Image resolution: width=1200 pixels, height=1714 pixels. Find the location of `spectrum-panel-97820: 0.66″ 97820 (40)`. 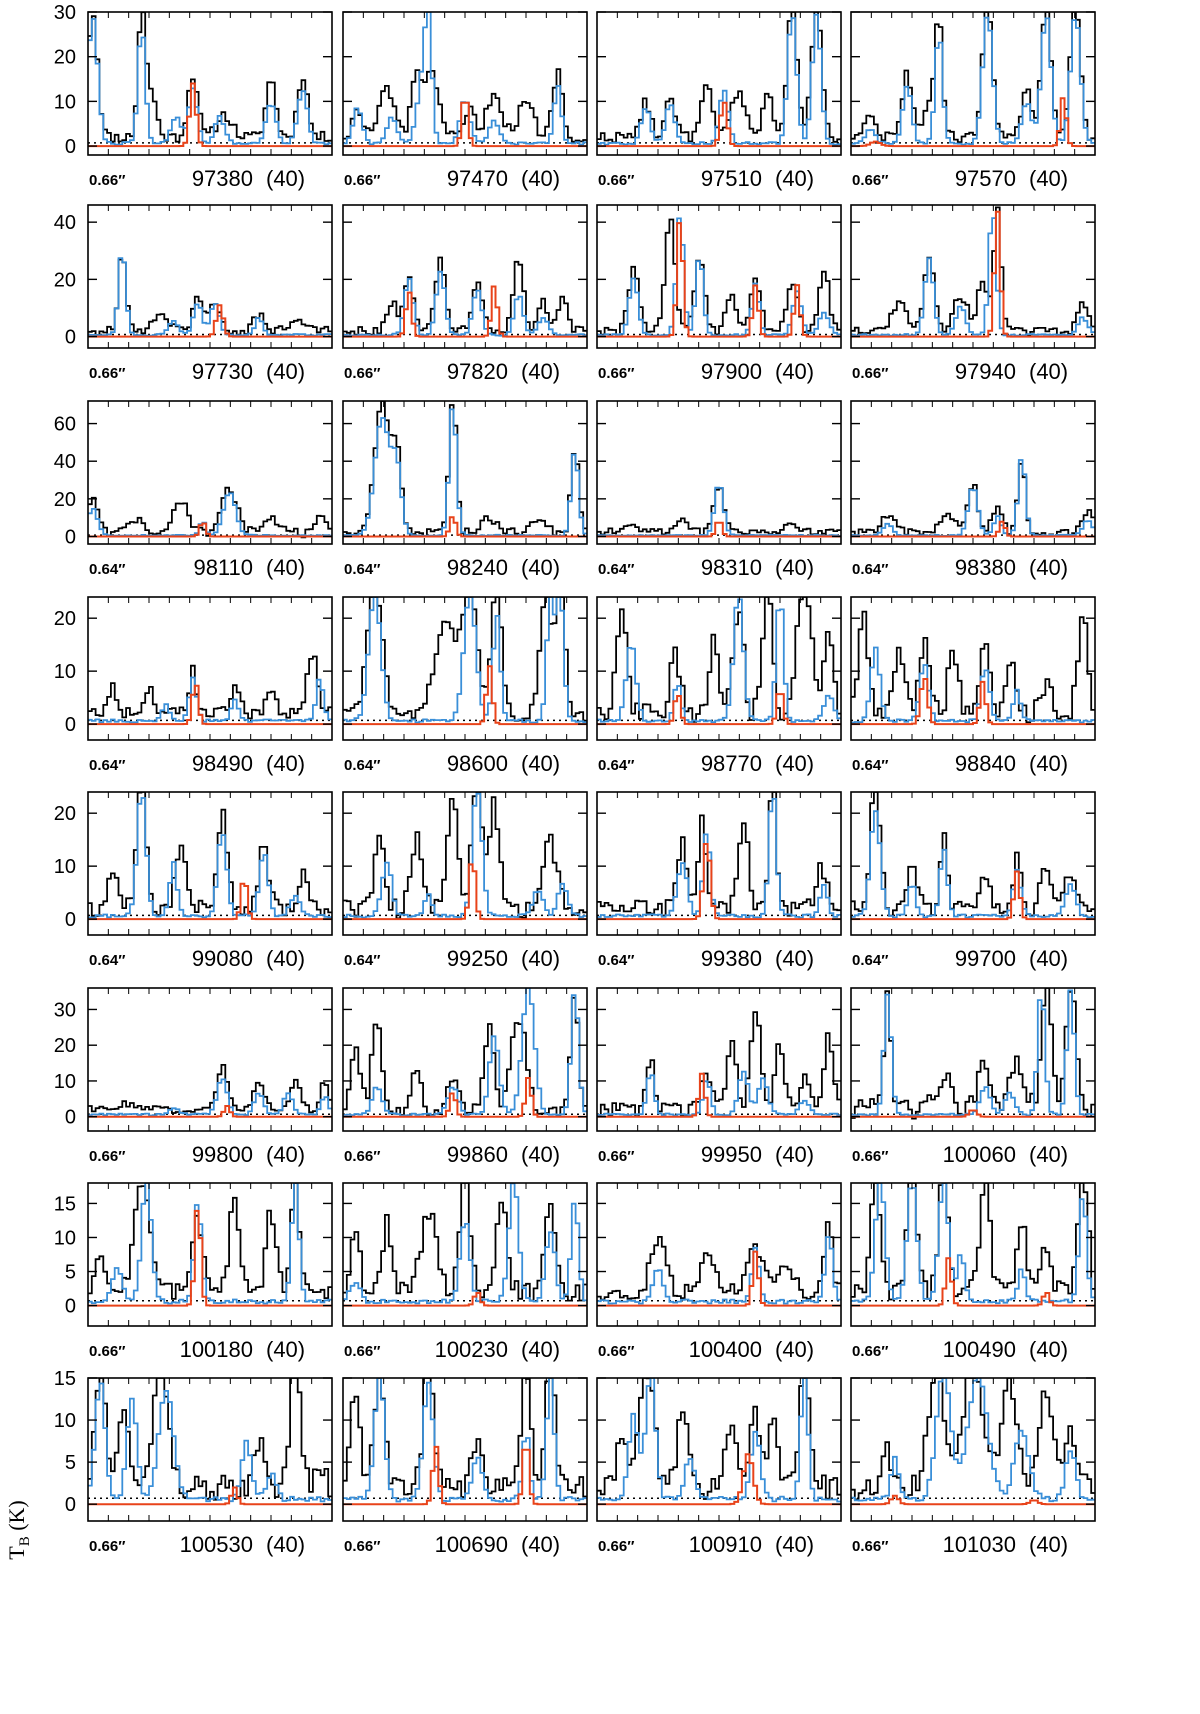

spectrum-panel-97820: 0.66″ 97820 (40) is located at coordinates (465, 294).